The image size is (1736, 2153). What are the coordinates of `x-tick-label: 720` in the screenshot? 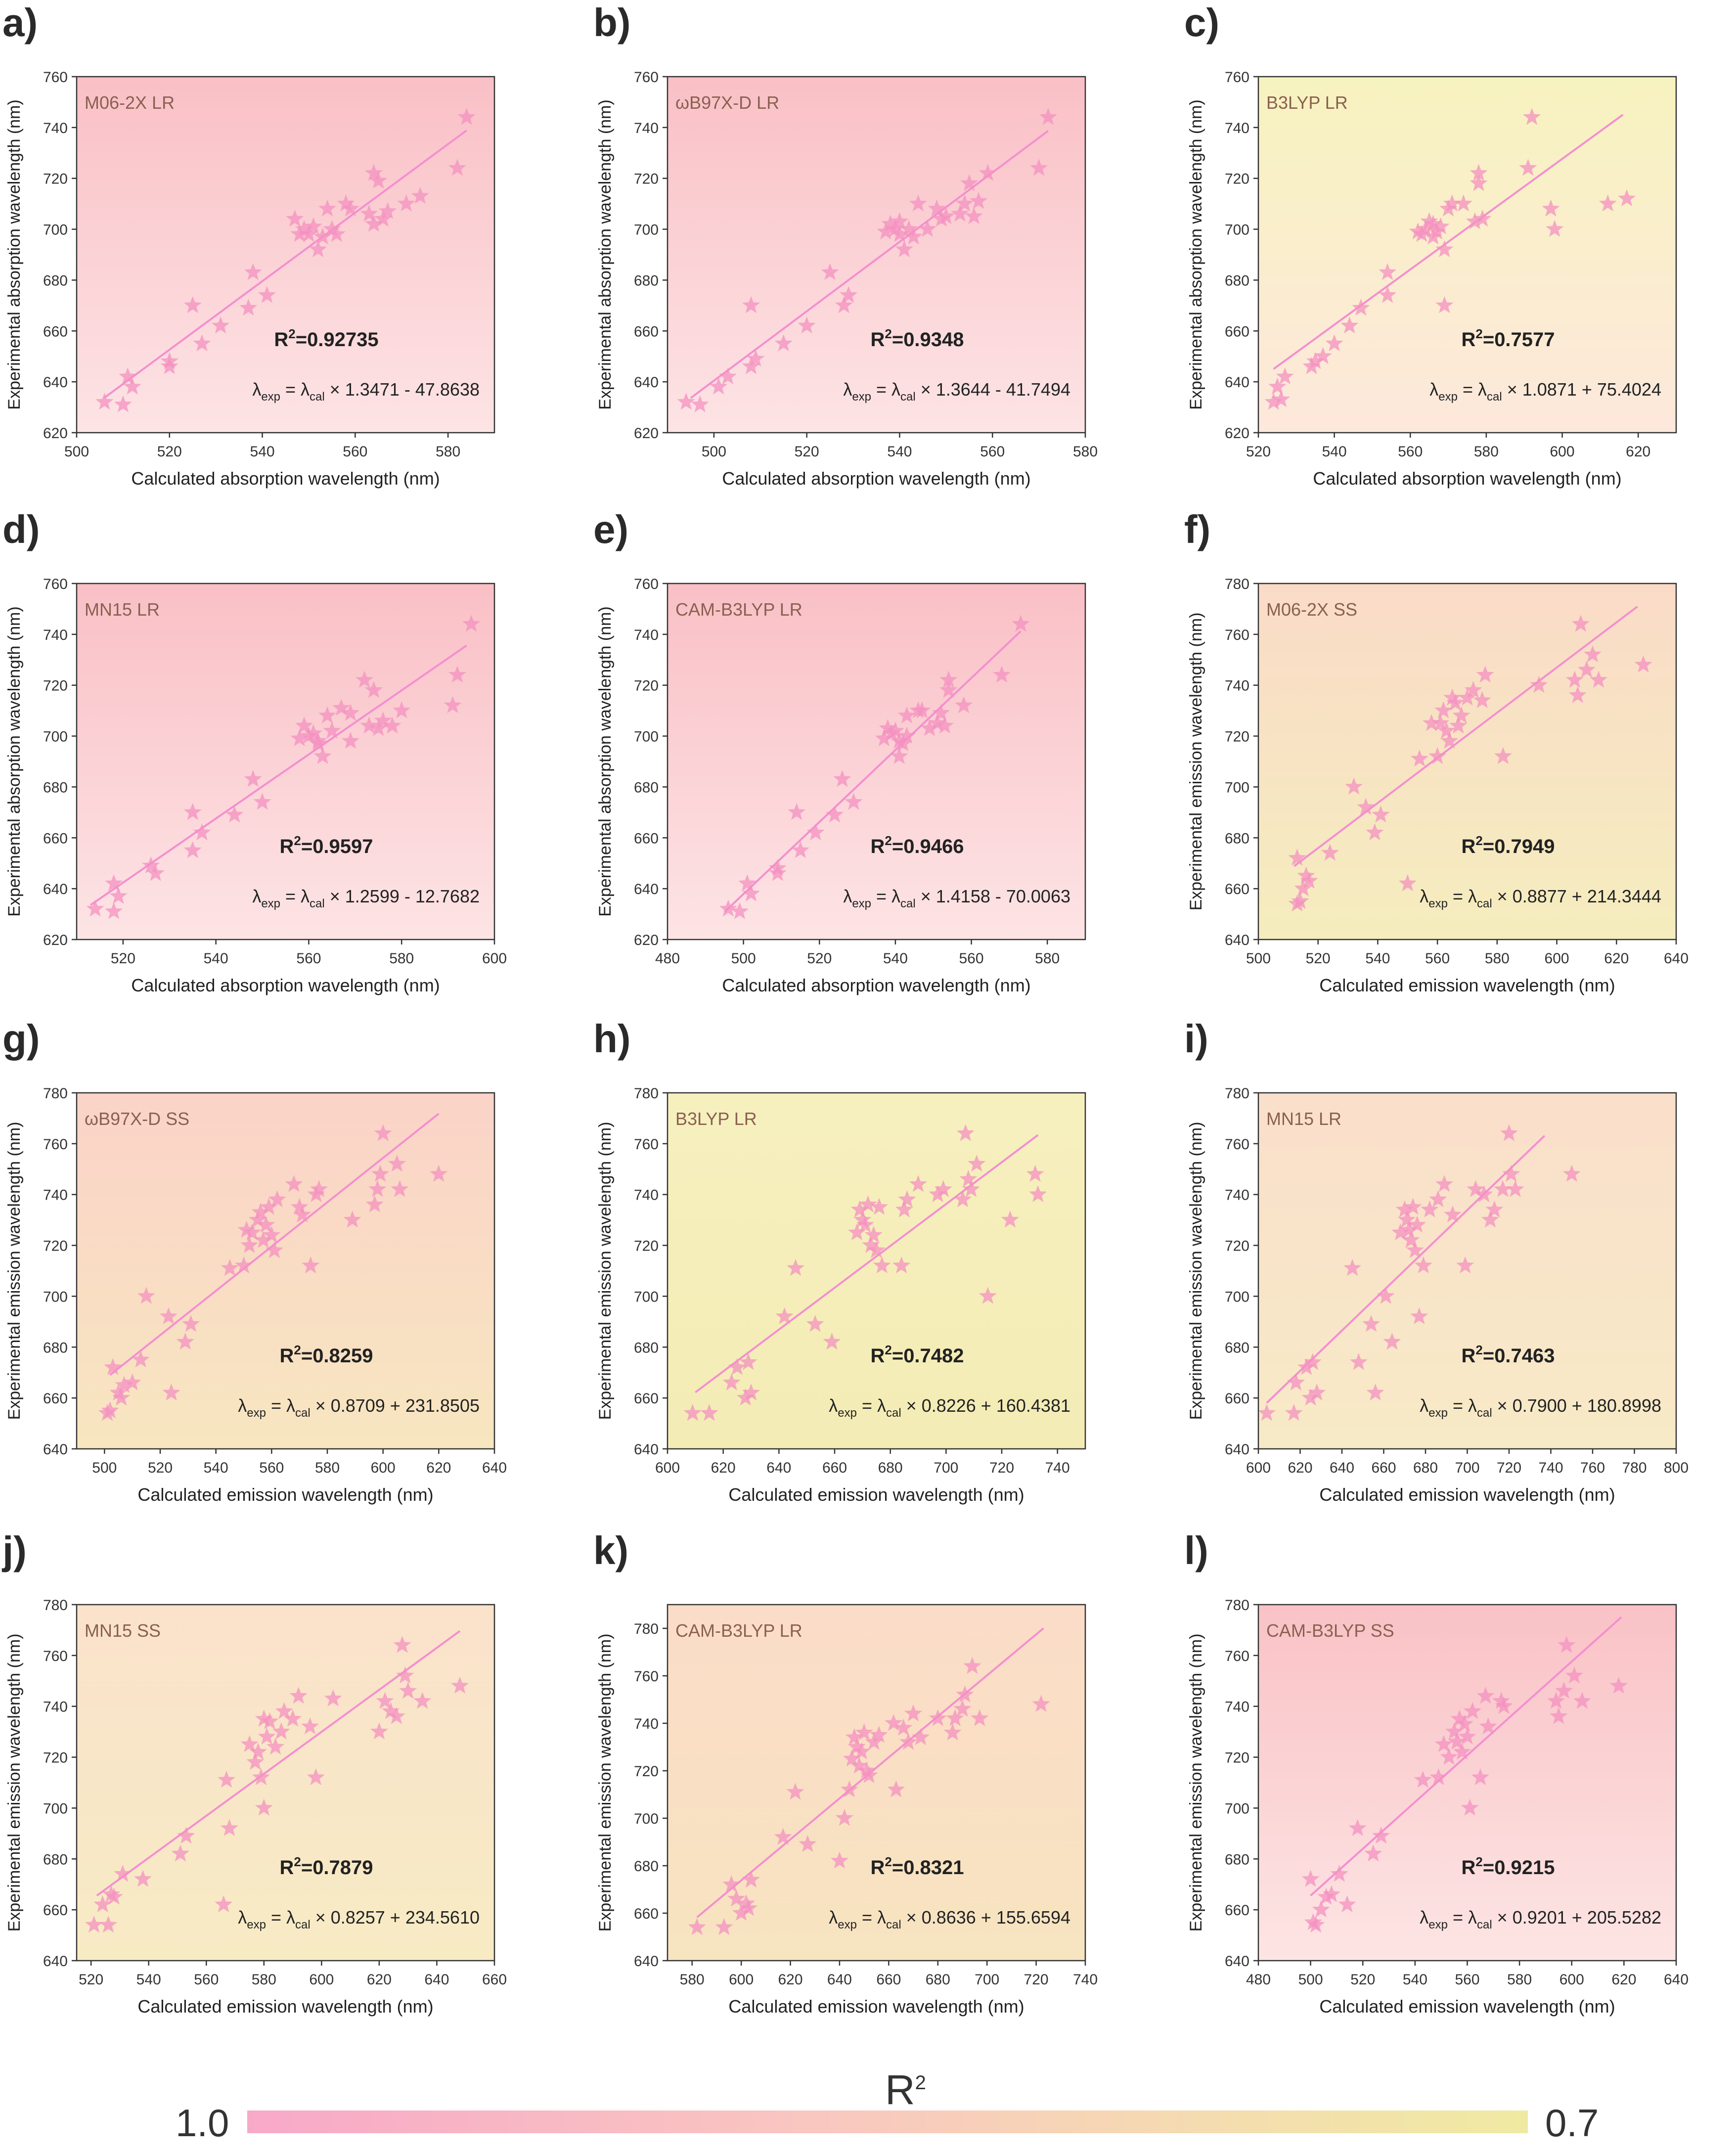 It's located at (1001, 1468).